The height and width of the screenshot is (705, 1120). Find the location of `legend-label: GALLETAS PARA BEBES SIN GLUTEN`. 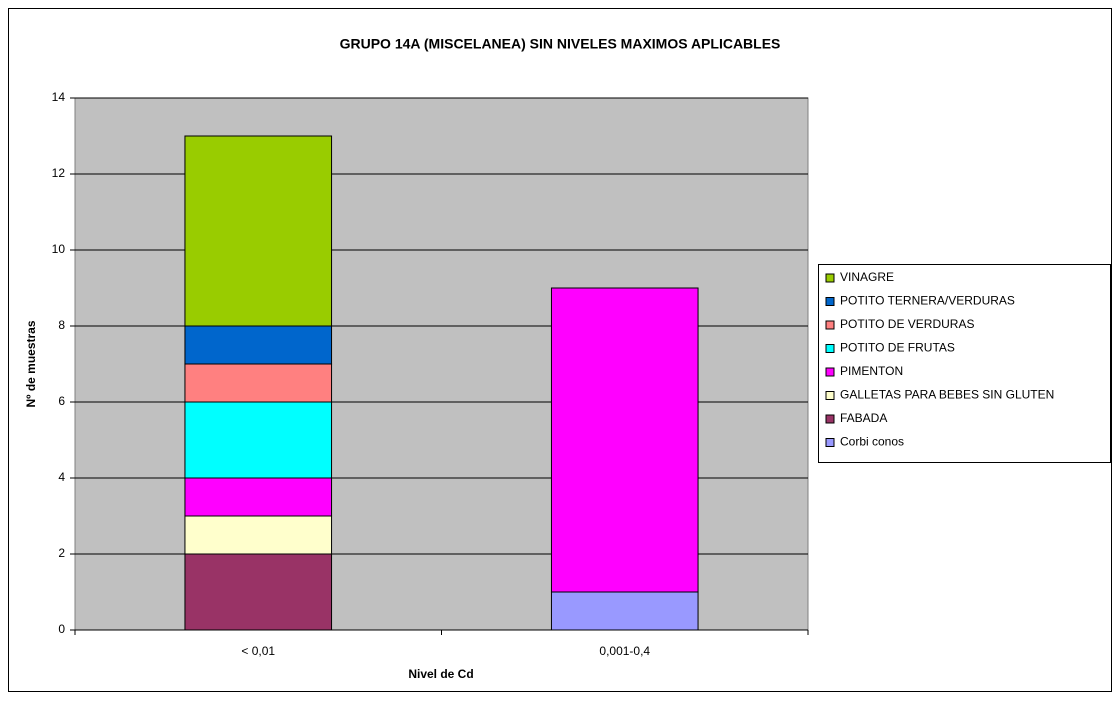

legend-label: GALLETAS PARA BEBES SIN GLUTEN is located at coordinates (947, 395).